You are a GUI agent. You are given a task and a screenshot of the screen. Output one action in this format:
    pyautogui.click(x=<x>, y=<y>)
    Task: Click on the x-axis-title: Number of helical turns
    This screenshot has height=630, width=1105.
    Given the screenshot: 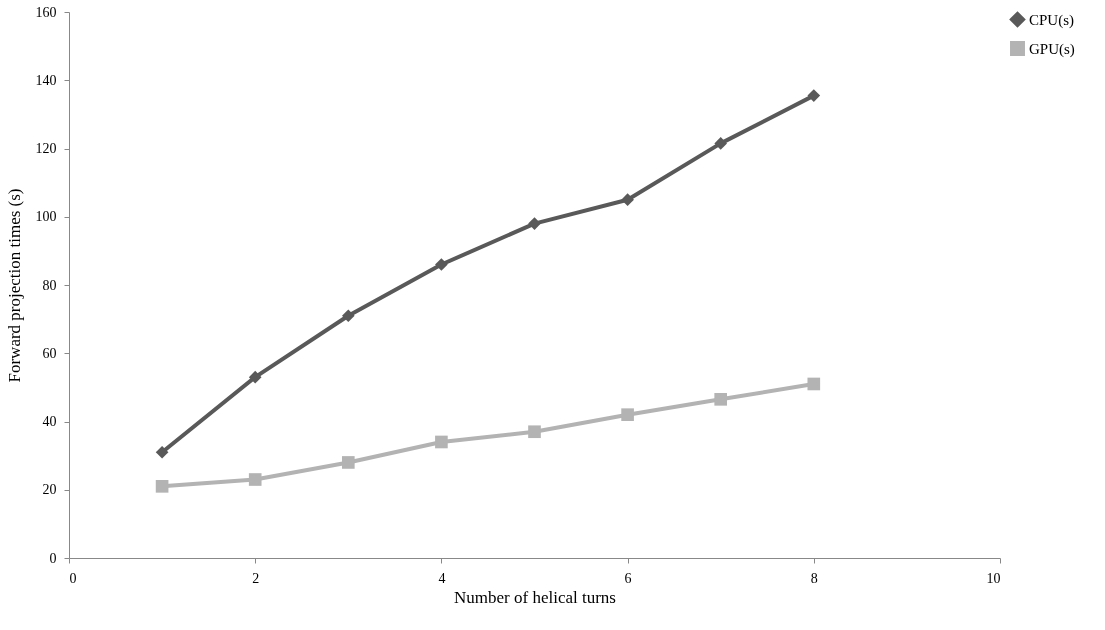 What is the action you would take?
    pyautogui.click(x=535, y=597)
    